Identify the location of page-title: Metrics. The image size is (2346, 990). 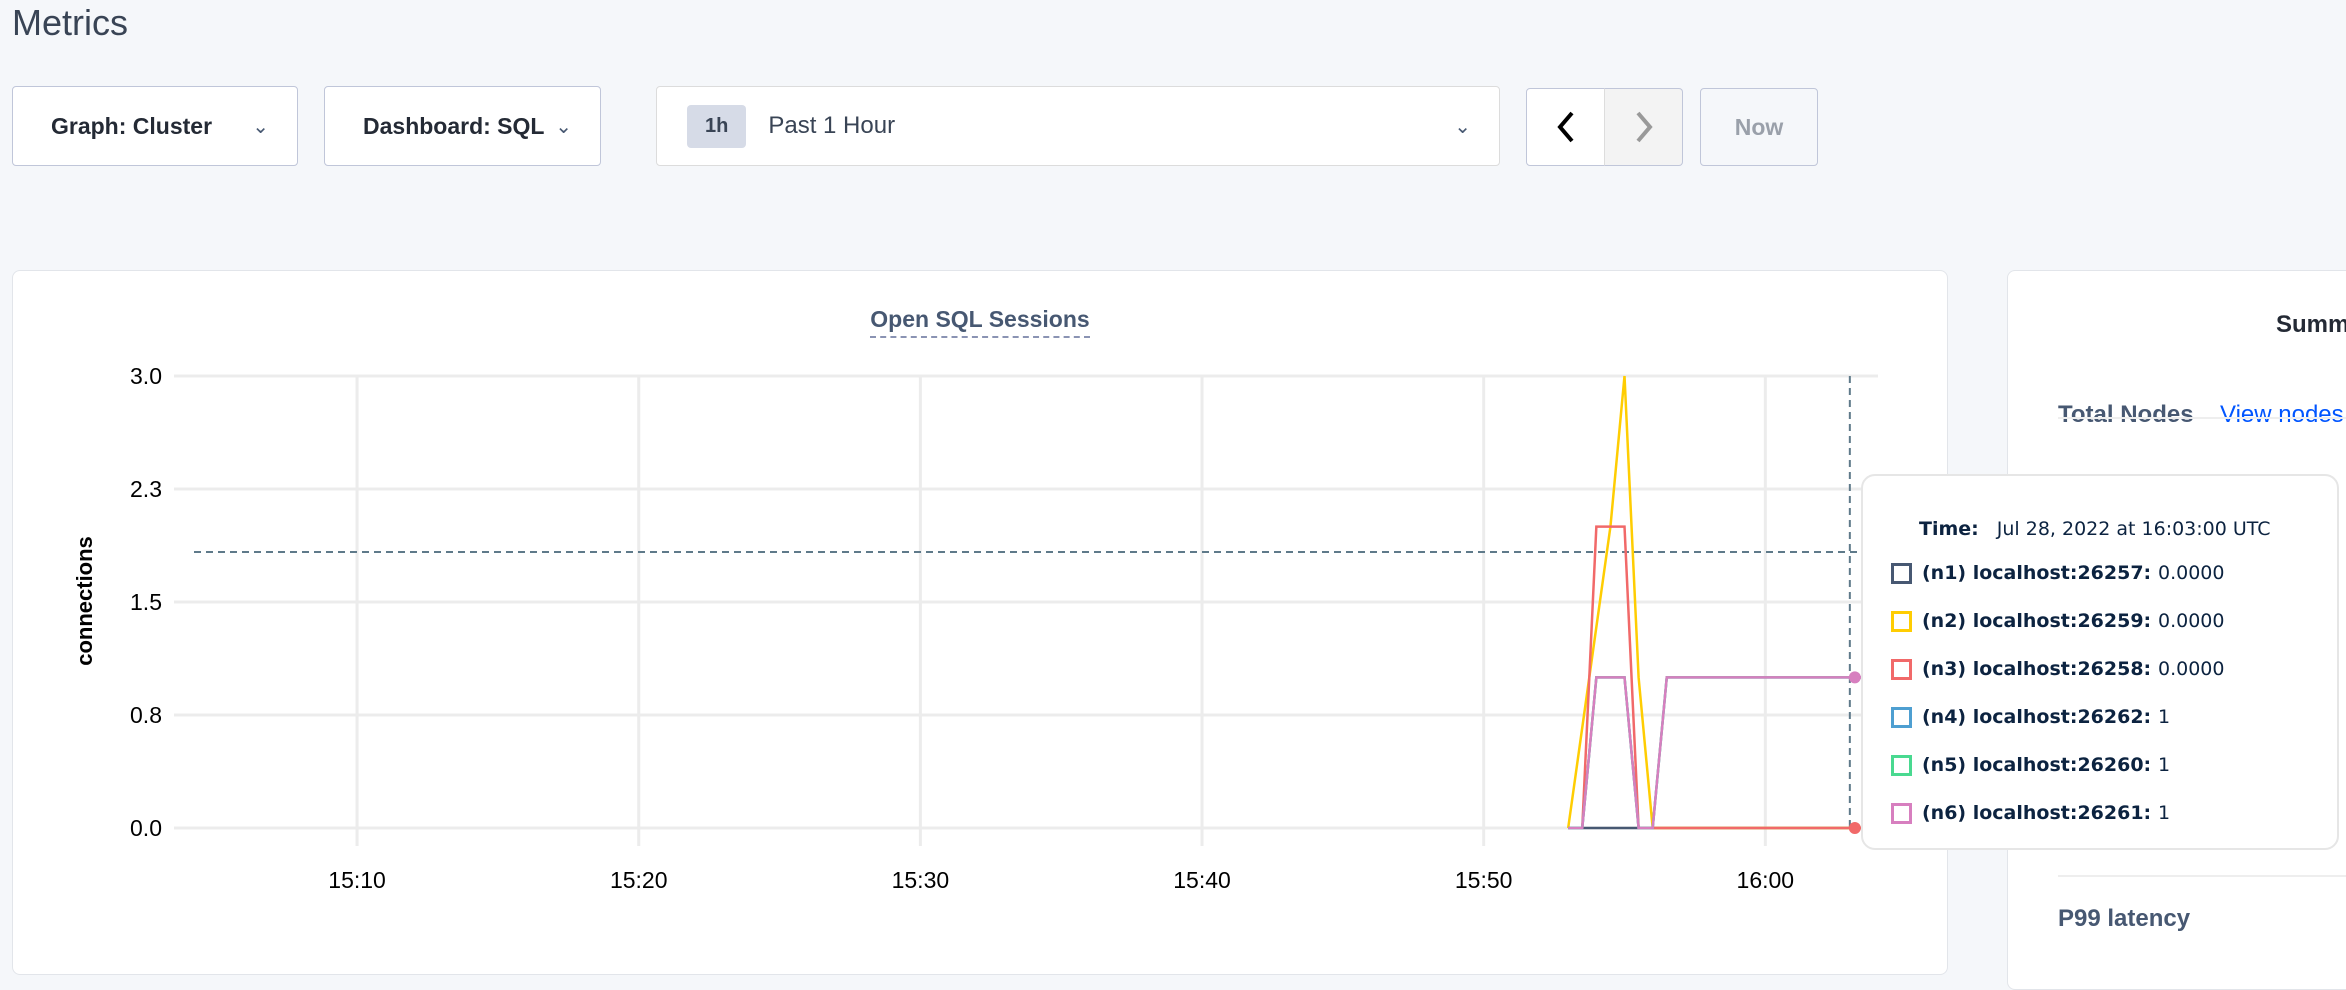
(70, 22).